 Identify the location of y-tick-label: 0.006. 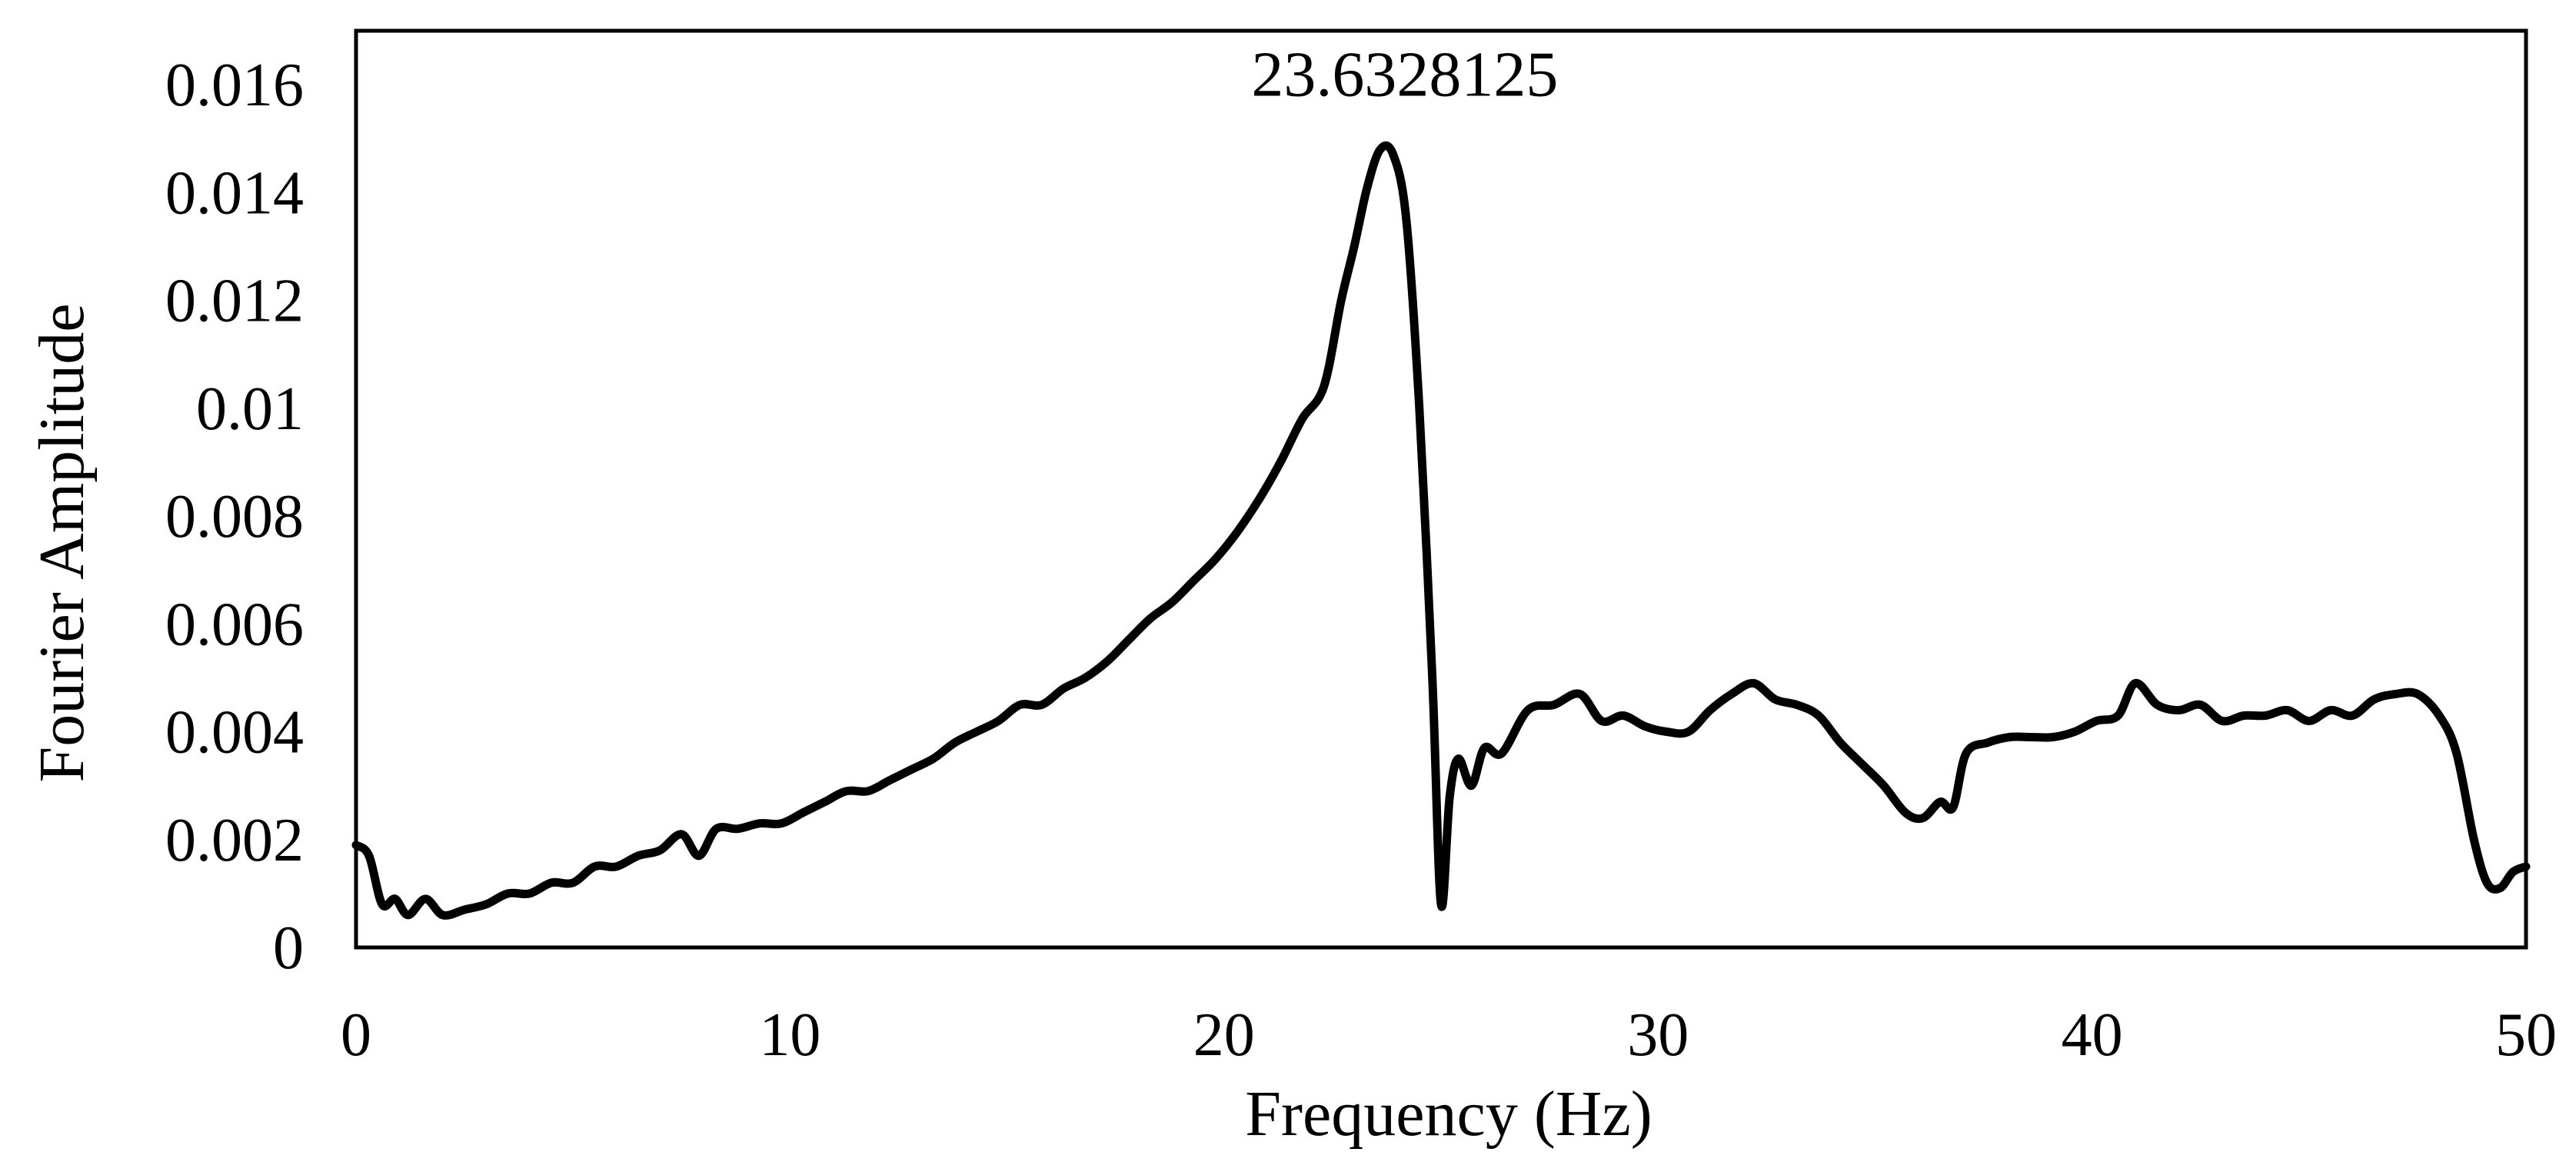
(235, 624).